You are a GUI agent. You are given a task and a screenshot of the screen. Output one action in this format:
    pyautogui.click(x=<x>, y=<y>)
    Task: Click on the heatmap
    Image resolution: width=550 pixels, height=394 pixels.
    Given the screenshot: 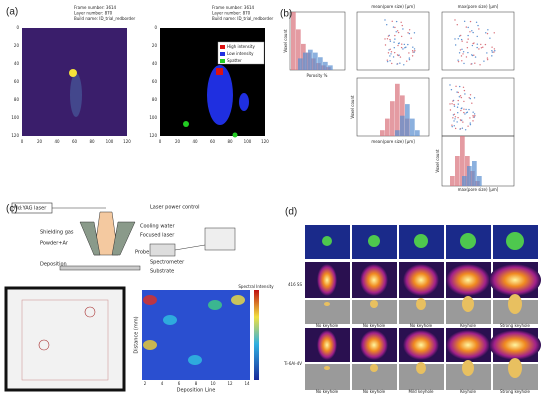 What is the action you would take?
    pyautogui.click(x=196, y=335)
    